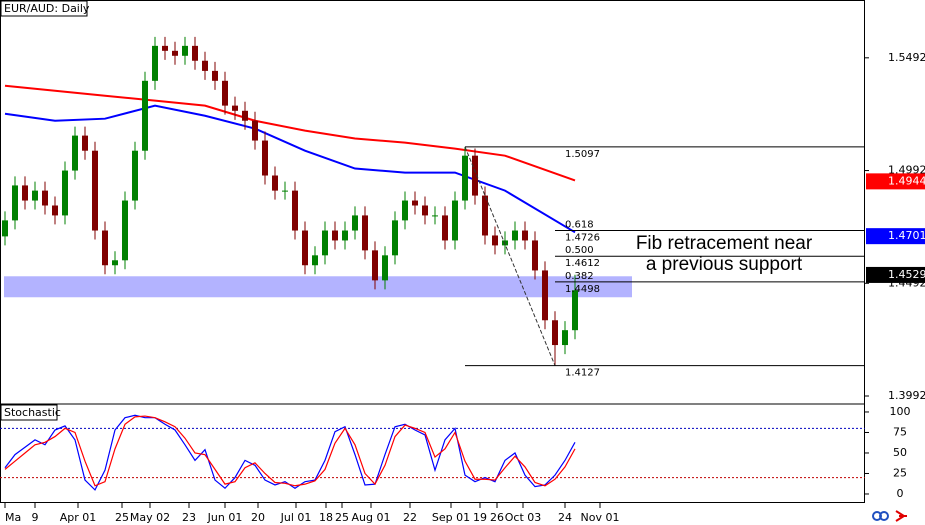  I want to click on x-tick-label: 25, so click(122, 517).